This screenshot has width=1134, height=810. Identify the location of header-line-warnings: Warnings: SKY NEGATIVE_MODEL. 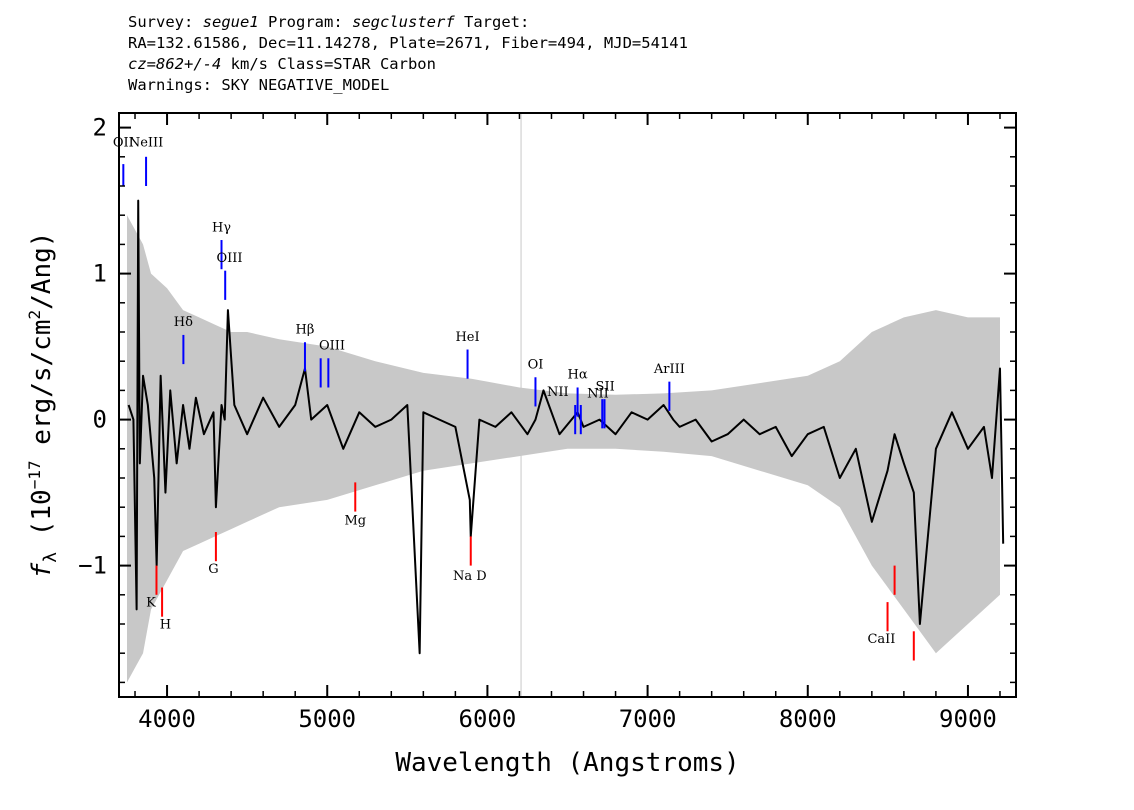
(259, 85).